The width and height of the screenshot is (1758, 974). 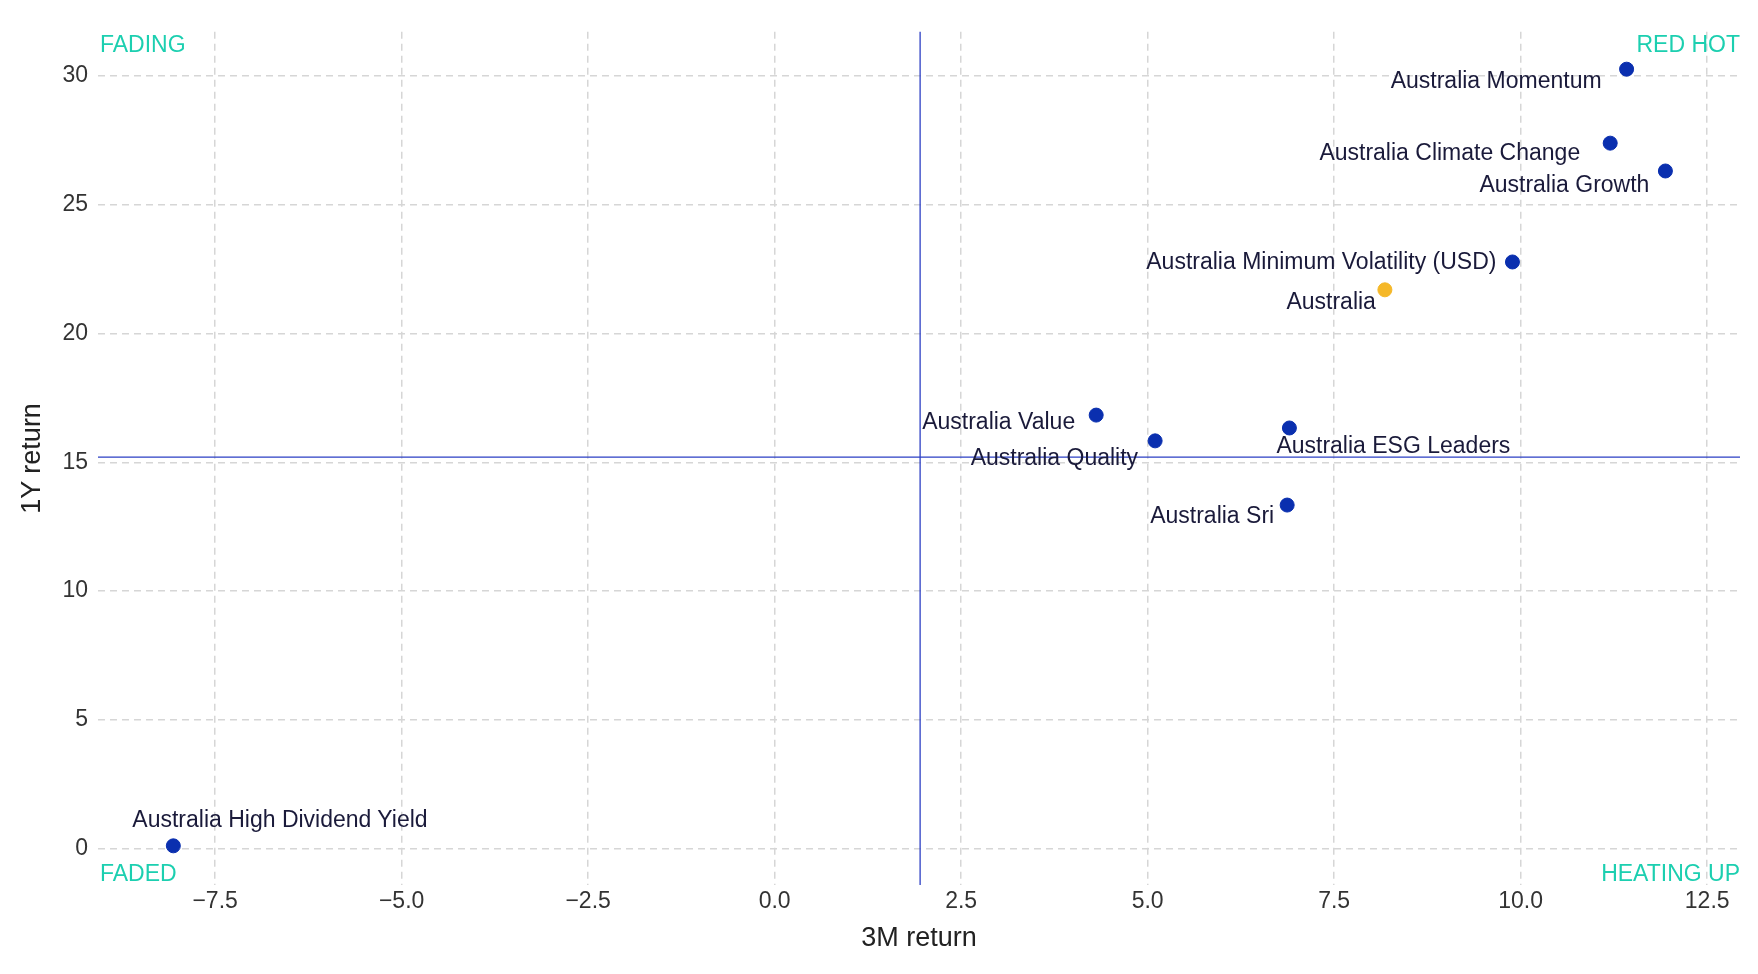 I want to click on x-tick-label: −2.5, so click(x=588, y=900).